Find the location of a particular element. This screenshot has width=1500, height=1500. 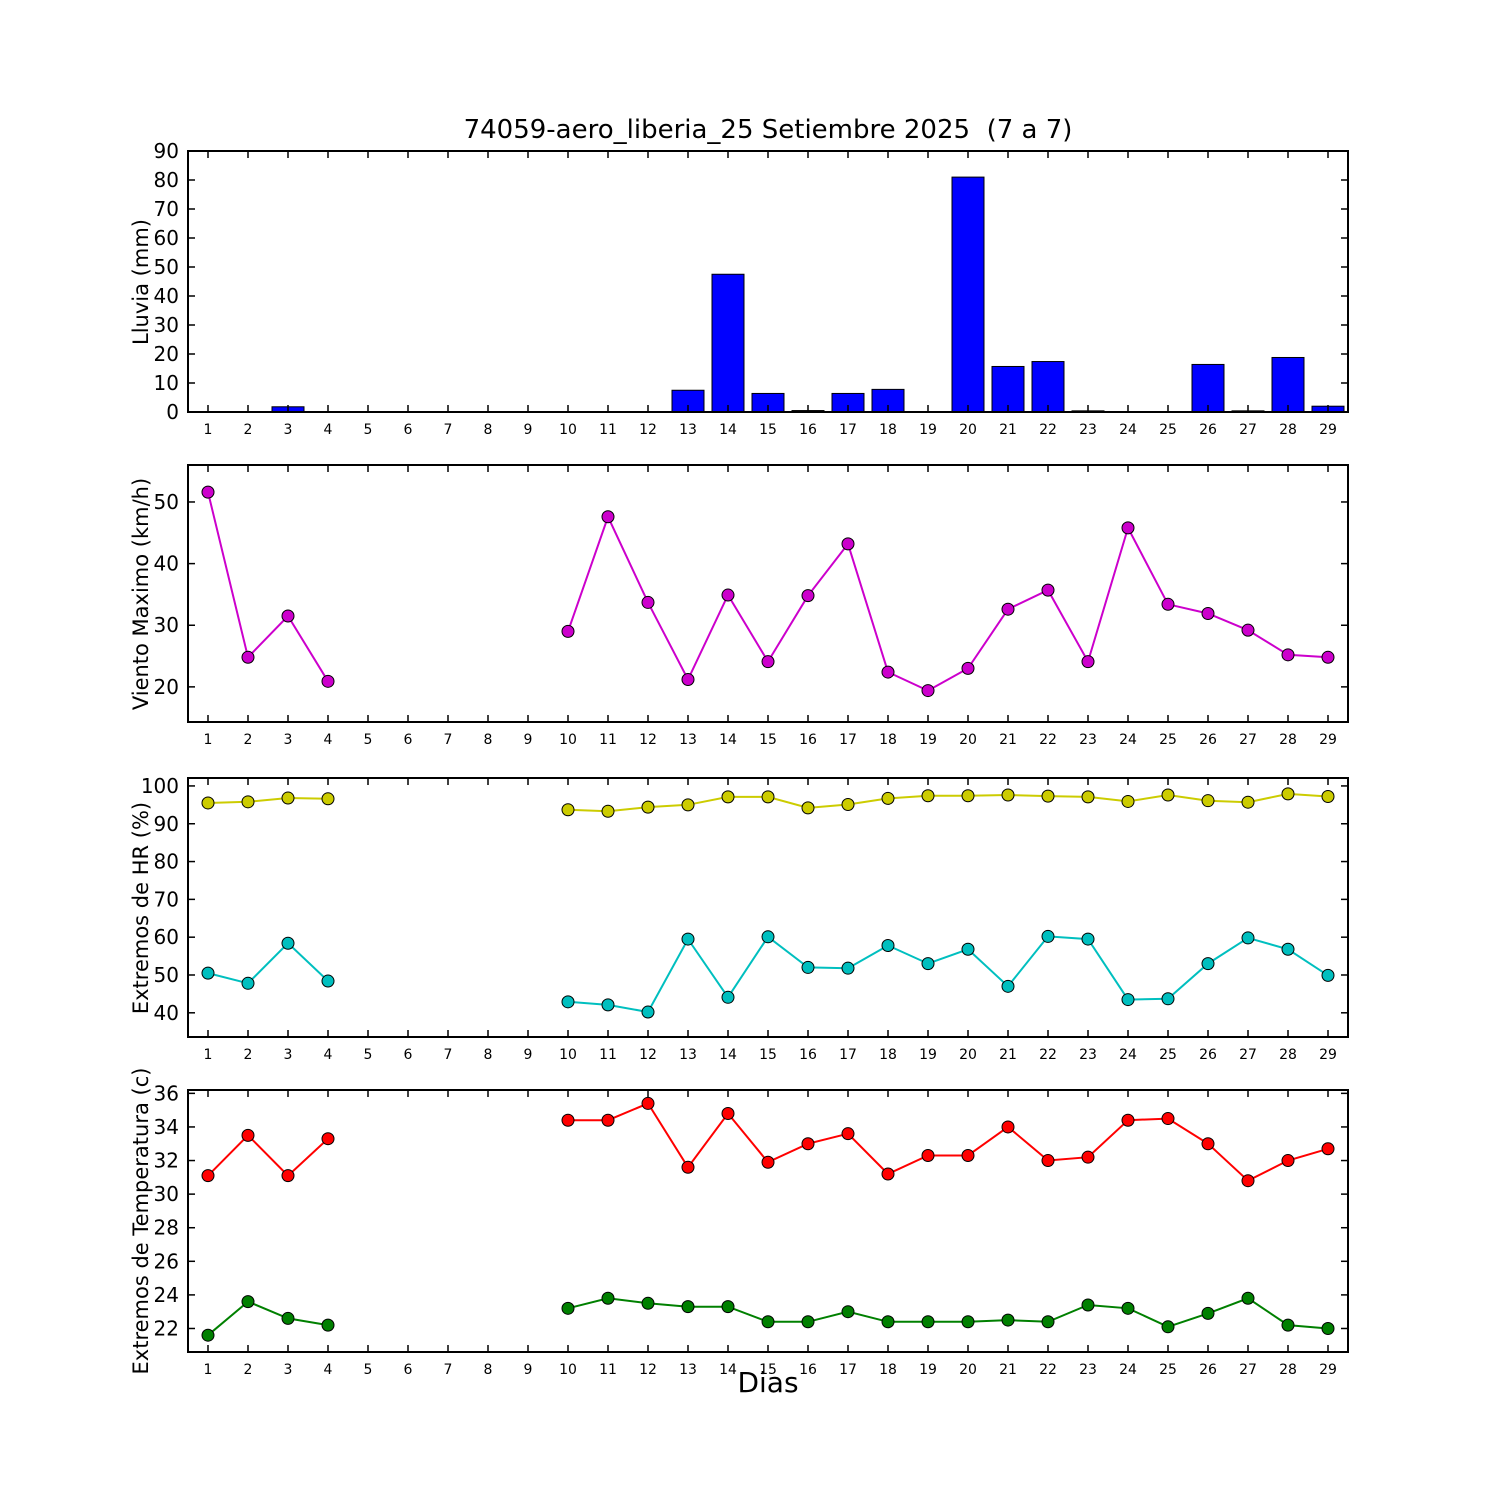

ytick-label: 10 is located at coordinates (166, 383).